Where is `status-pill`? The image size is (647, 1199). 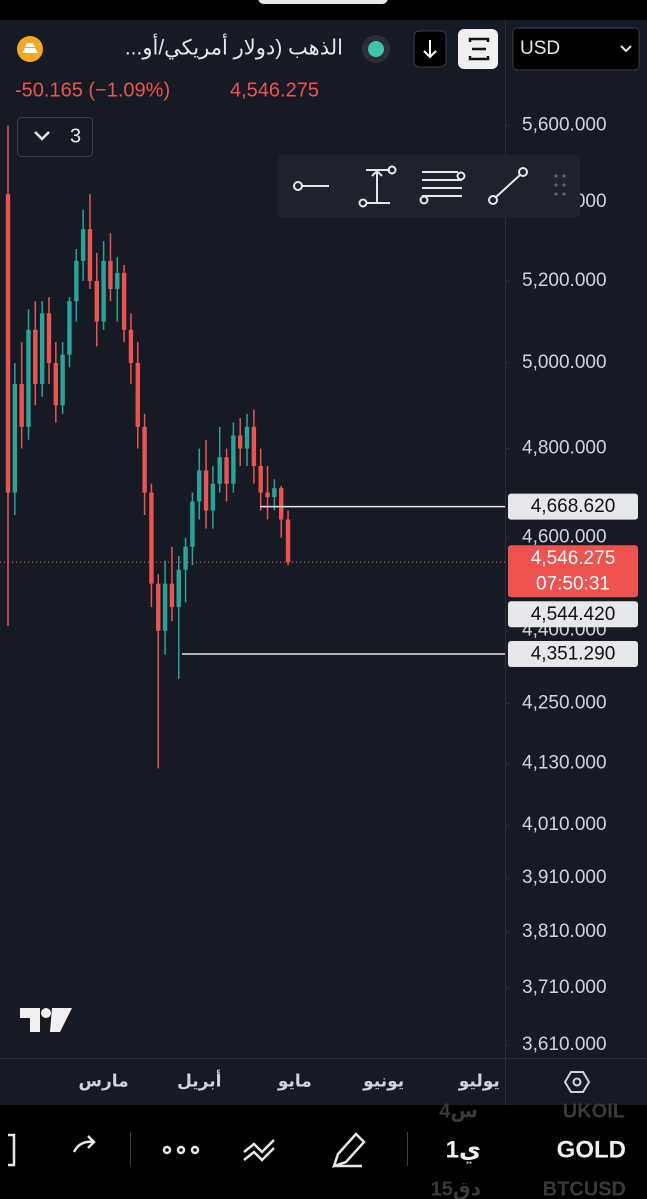
status-pill is located at coordinates (323, 2).